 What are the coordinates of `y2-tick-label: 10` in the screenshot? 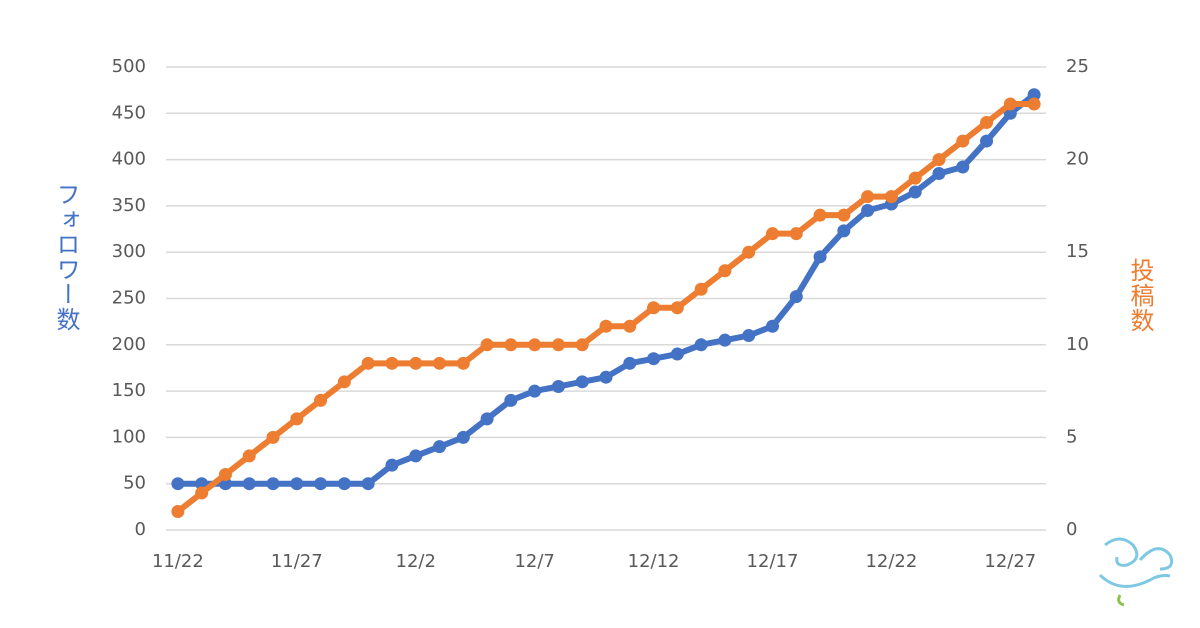 It's located at (1077, 344).